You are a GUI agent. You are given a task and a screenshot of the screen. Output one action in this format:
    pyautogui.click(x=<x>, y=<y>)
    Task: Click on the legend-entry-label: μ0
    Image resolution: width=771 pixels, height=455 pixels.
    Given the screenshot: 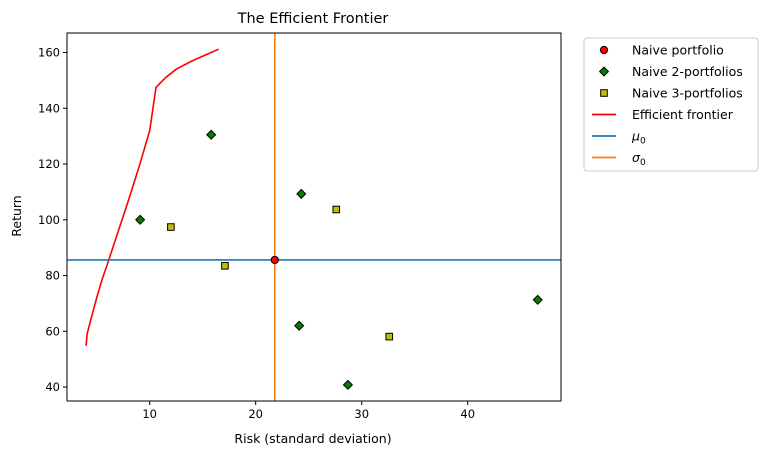 What is the action you would take?
    pyautogui.click(x=638, y=138)
    